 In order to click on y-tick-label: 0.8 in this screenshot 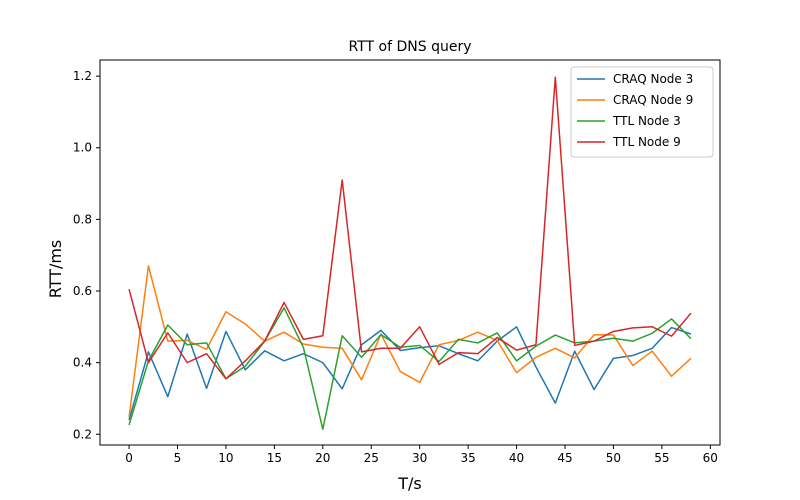, I will do `click(82, 219)`.